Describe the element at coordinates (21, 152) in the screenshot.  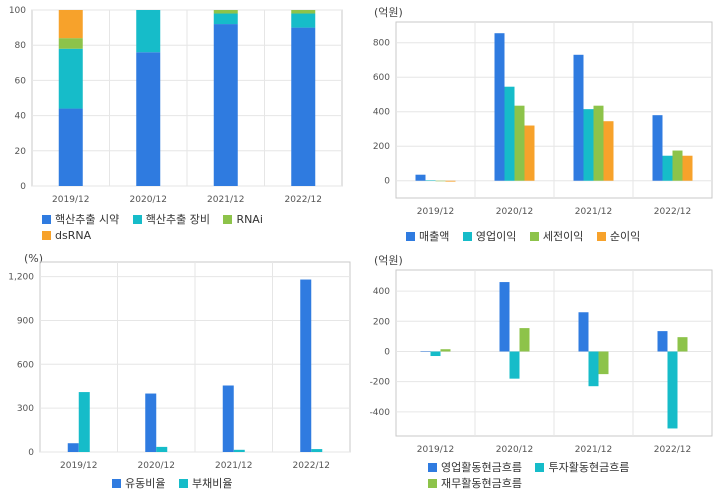
I see `y-tick-label: 20` at that location.